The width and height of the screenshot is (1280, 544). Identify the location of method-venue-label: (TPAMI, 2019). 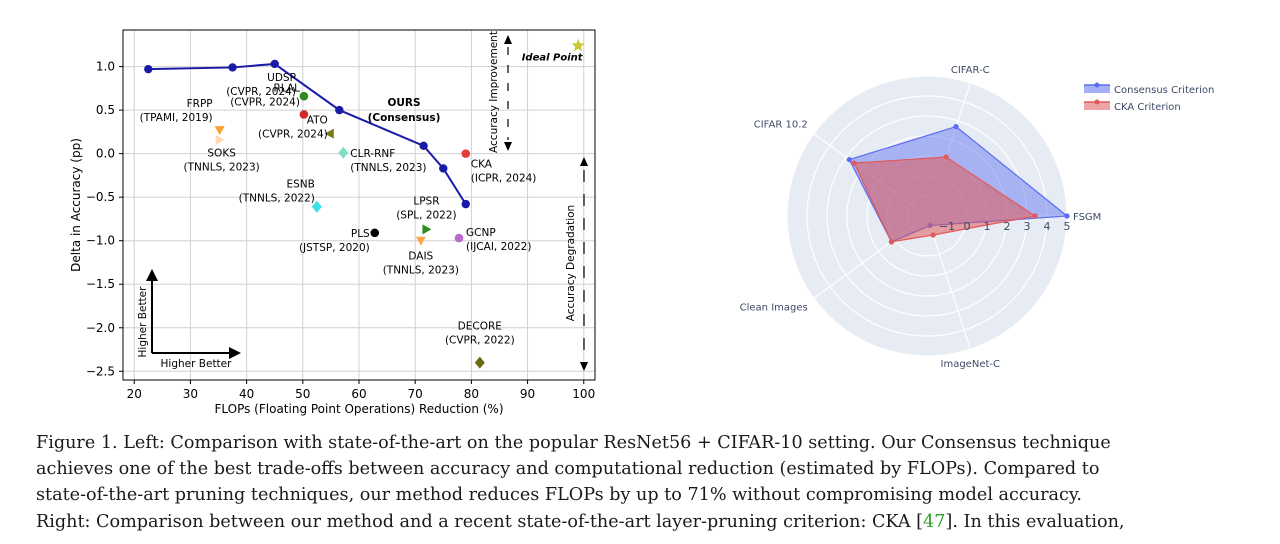
(176, 118).